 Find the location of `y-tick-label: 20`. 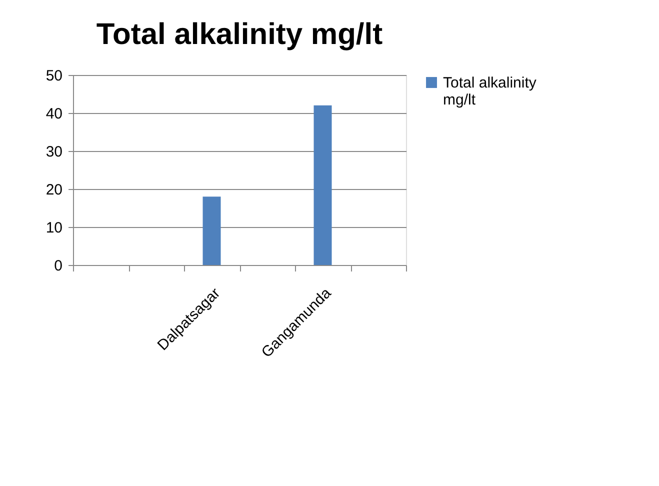

y-tick-label: 20 is located at coordinates (54, 190).